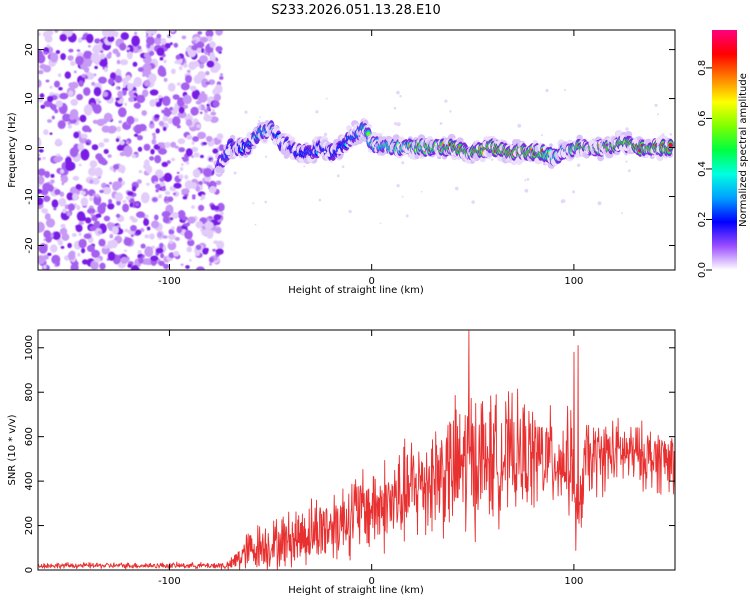 Image resolution: width=750 pixels, height=600 pixels. Describe the element at coordinates (702, 118) in the screenshot. I see `colorbar-tick-label: 0.6` at that location.